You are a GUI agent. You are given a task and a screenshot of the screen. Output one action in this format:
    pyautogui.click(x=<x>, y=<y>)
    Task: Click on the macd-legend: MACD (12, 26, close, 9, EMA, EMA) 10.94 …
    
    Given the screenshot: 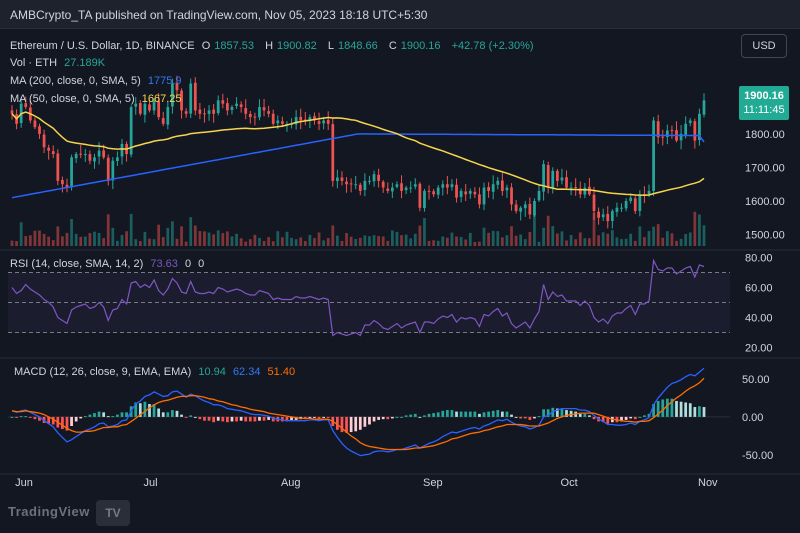 What is the action you would take?
    pyautogui.click(x=156, y=372)
    